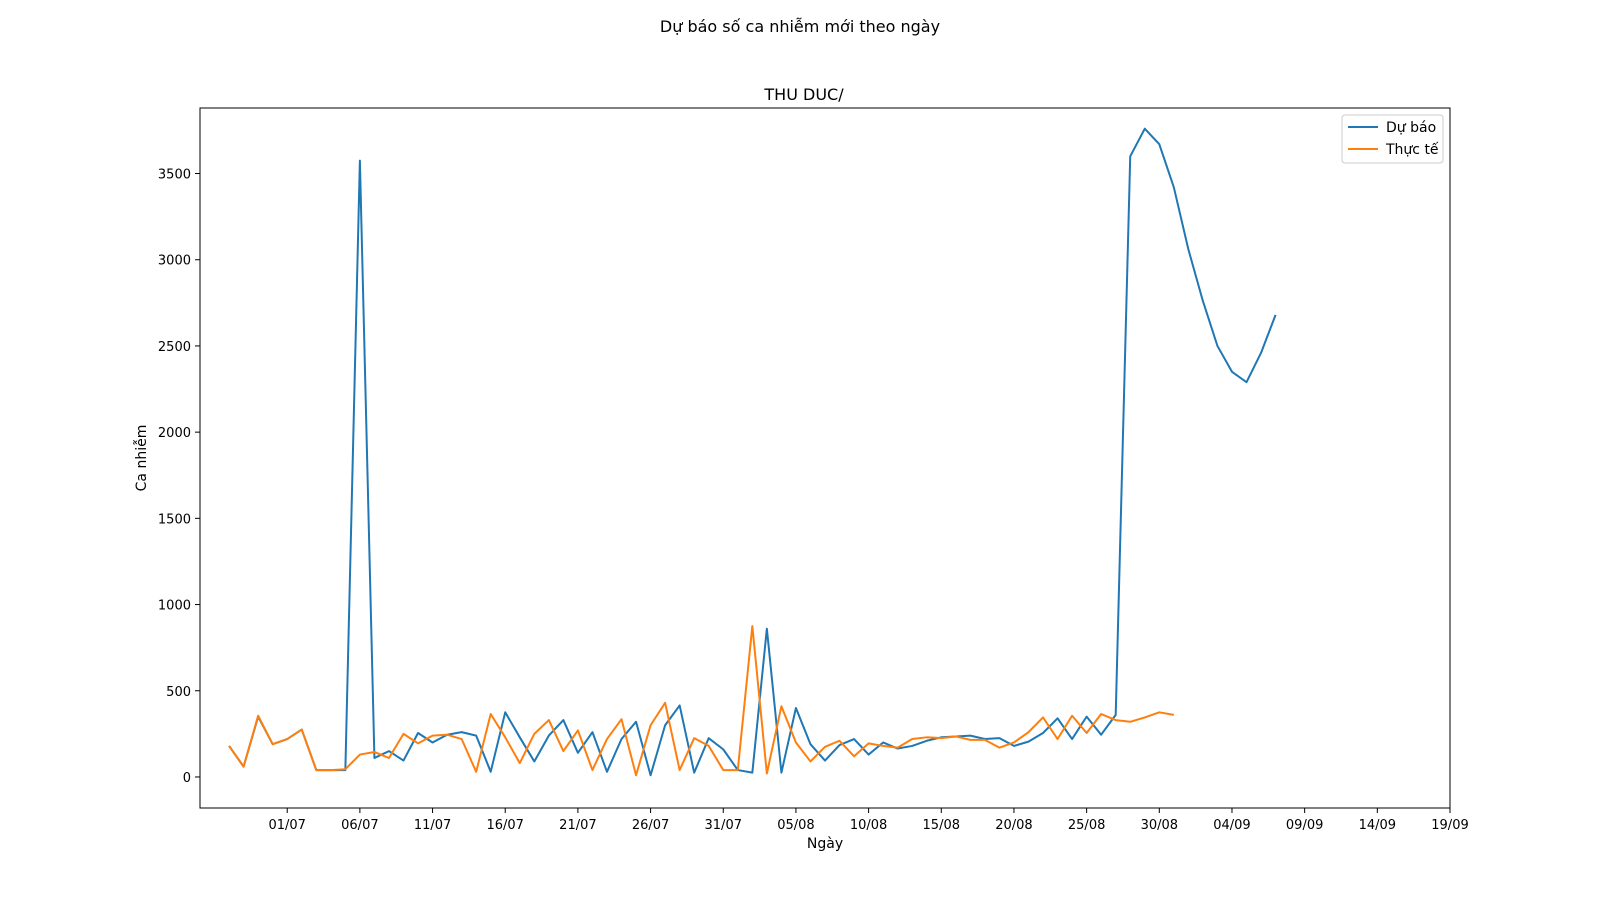 This screenshot has width=1600, height=900. I want to click on y-tick-label: 2000, so click(174, 433).